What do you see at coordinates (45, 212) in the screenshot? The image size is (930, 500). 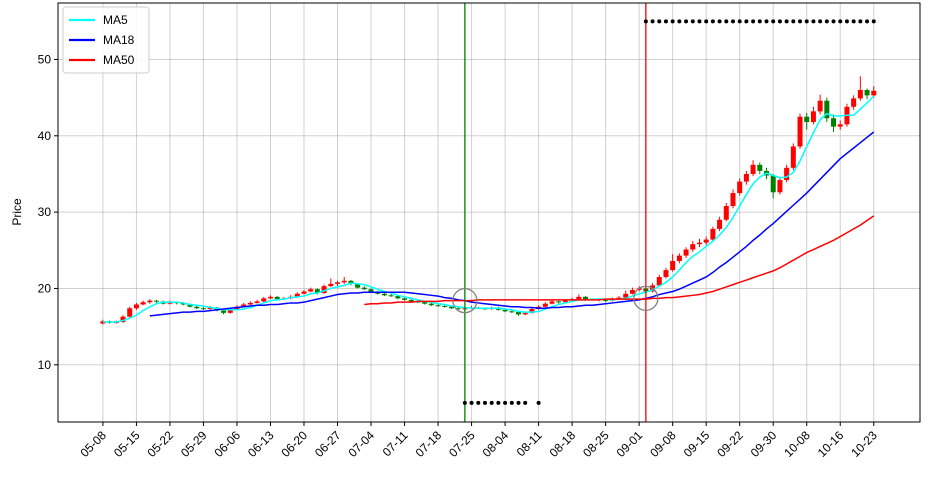 I see `y-tick-label: 30` at bounding box center [45, 212].